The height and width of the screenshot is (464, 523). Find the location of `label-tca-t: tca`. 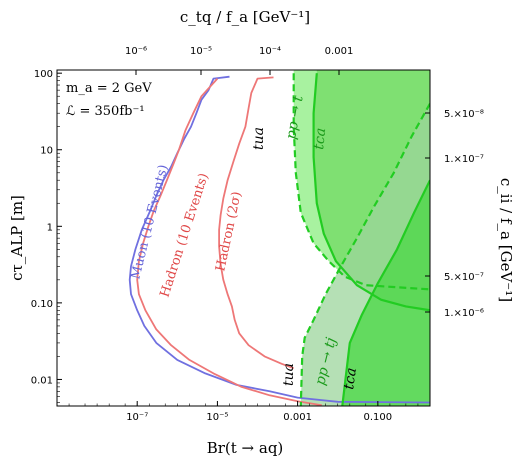

label-tca-t: tca is located at coordinates (320, 138).